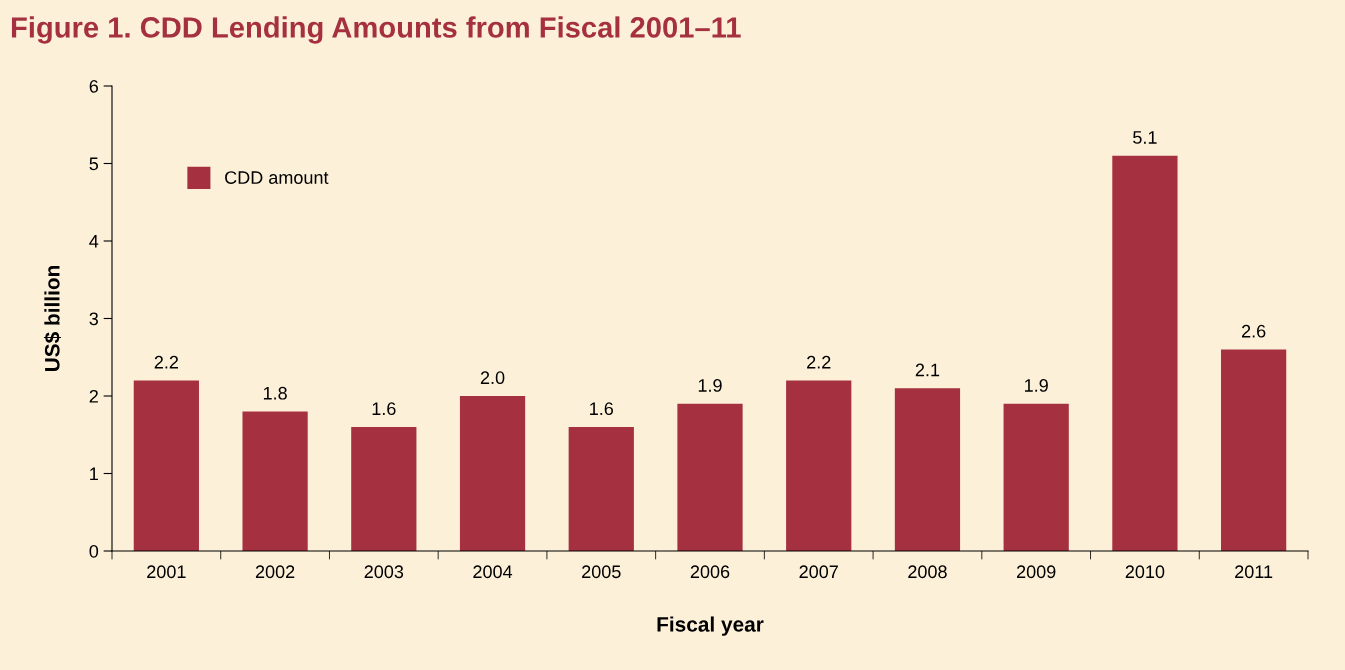 The width and height of the screenshot is (1345, 670). I want to click on y-tick-label: 3, so click(94, 319).